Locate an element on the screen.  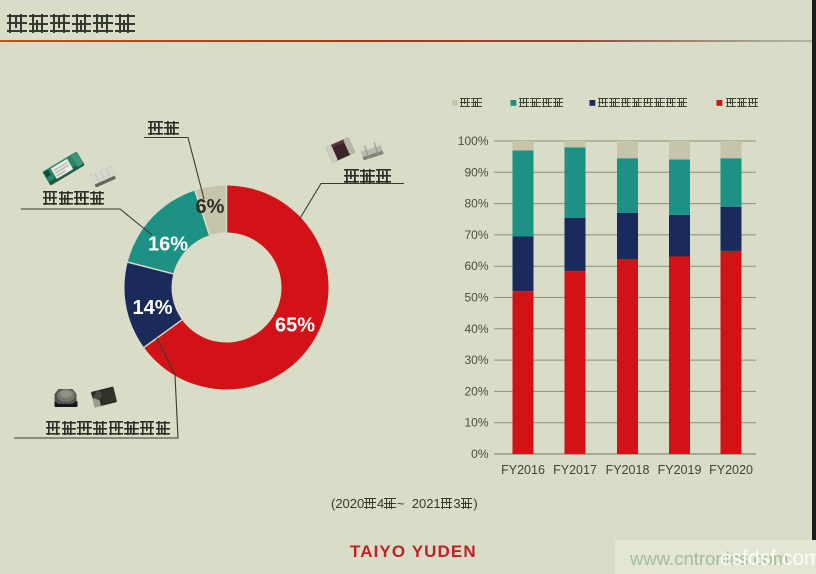
svg-text: 0% is located at coordinates (480, 454).